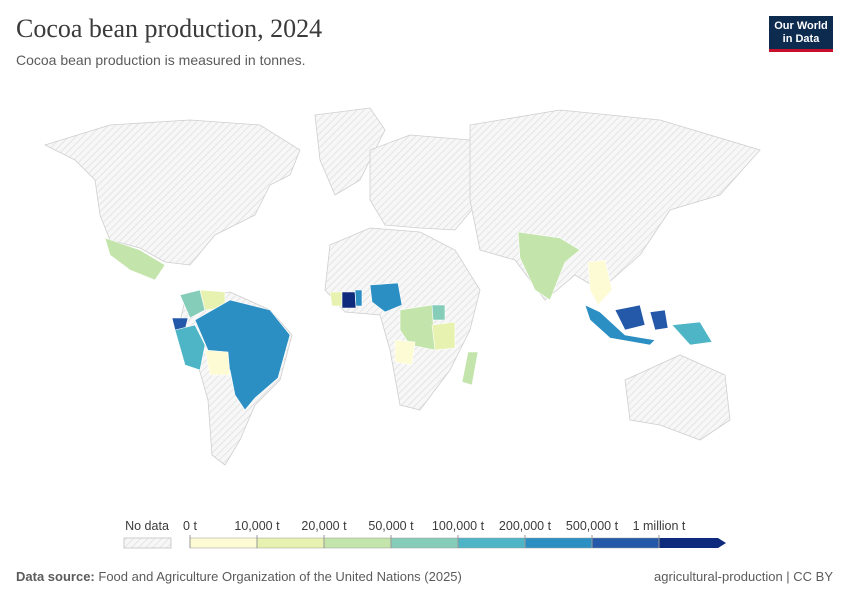  I want to click on legend-tick-label: 10,000 t, so click(257, 526).